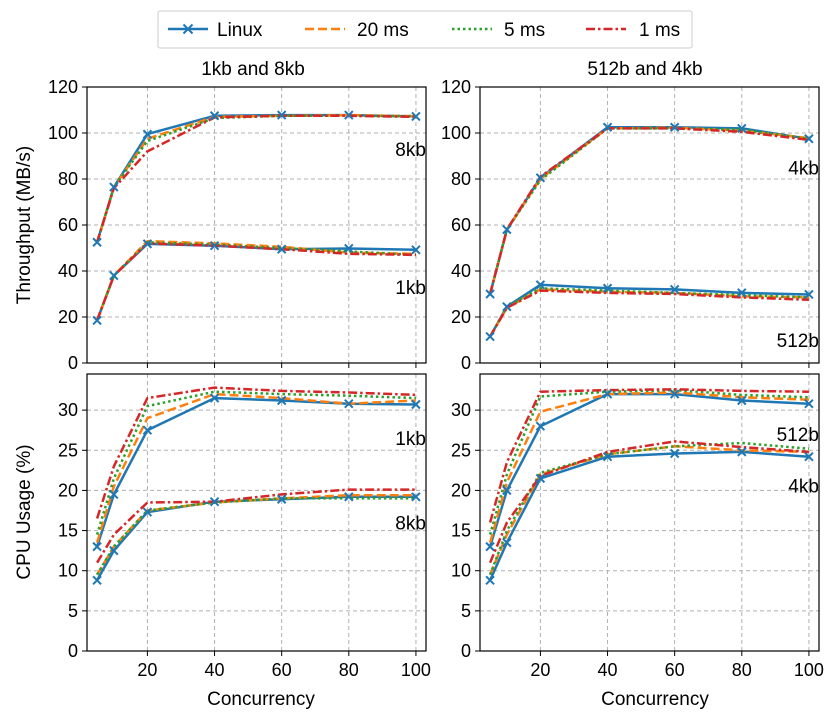 The height and width of the screenshot is (720, 830). I want to click on legend: Linux 20 ms 5 ms 1 ms, so click(425, 29).